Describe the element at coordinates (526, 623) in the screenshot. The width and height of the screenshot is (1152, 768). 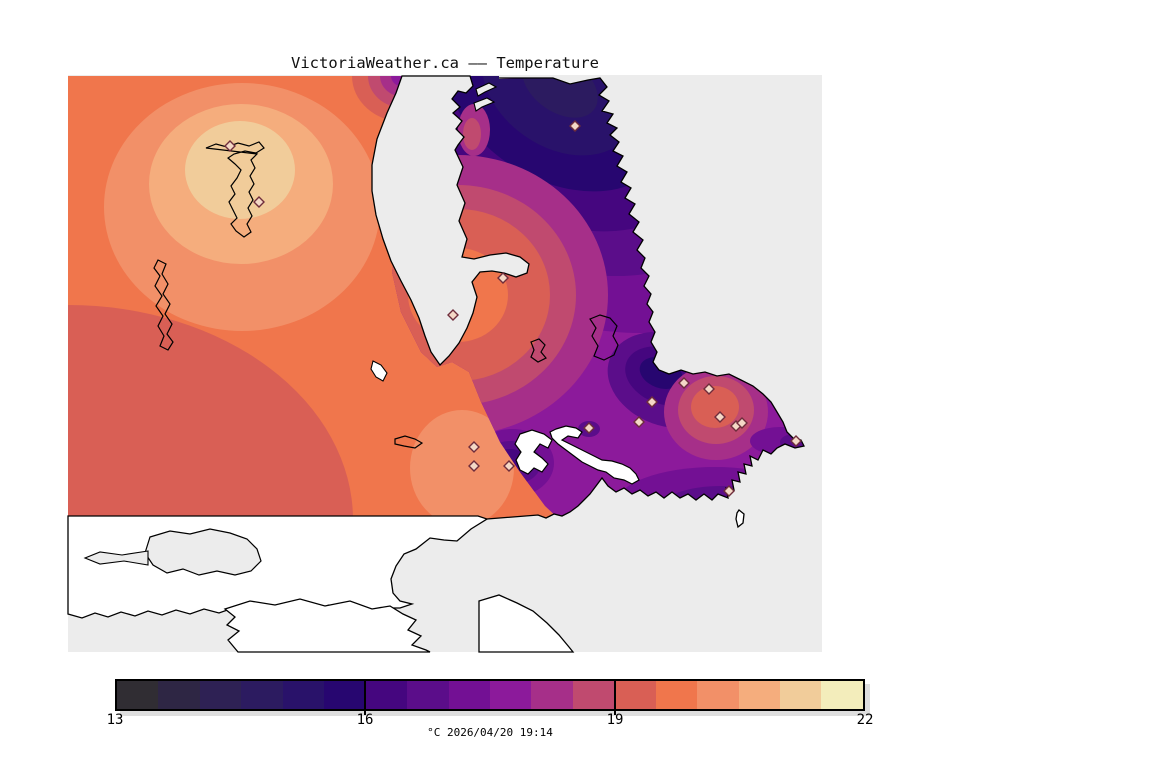
I see `land-albert-head` at that location.